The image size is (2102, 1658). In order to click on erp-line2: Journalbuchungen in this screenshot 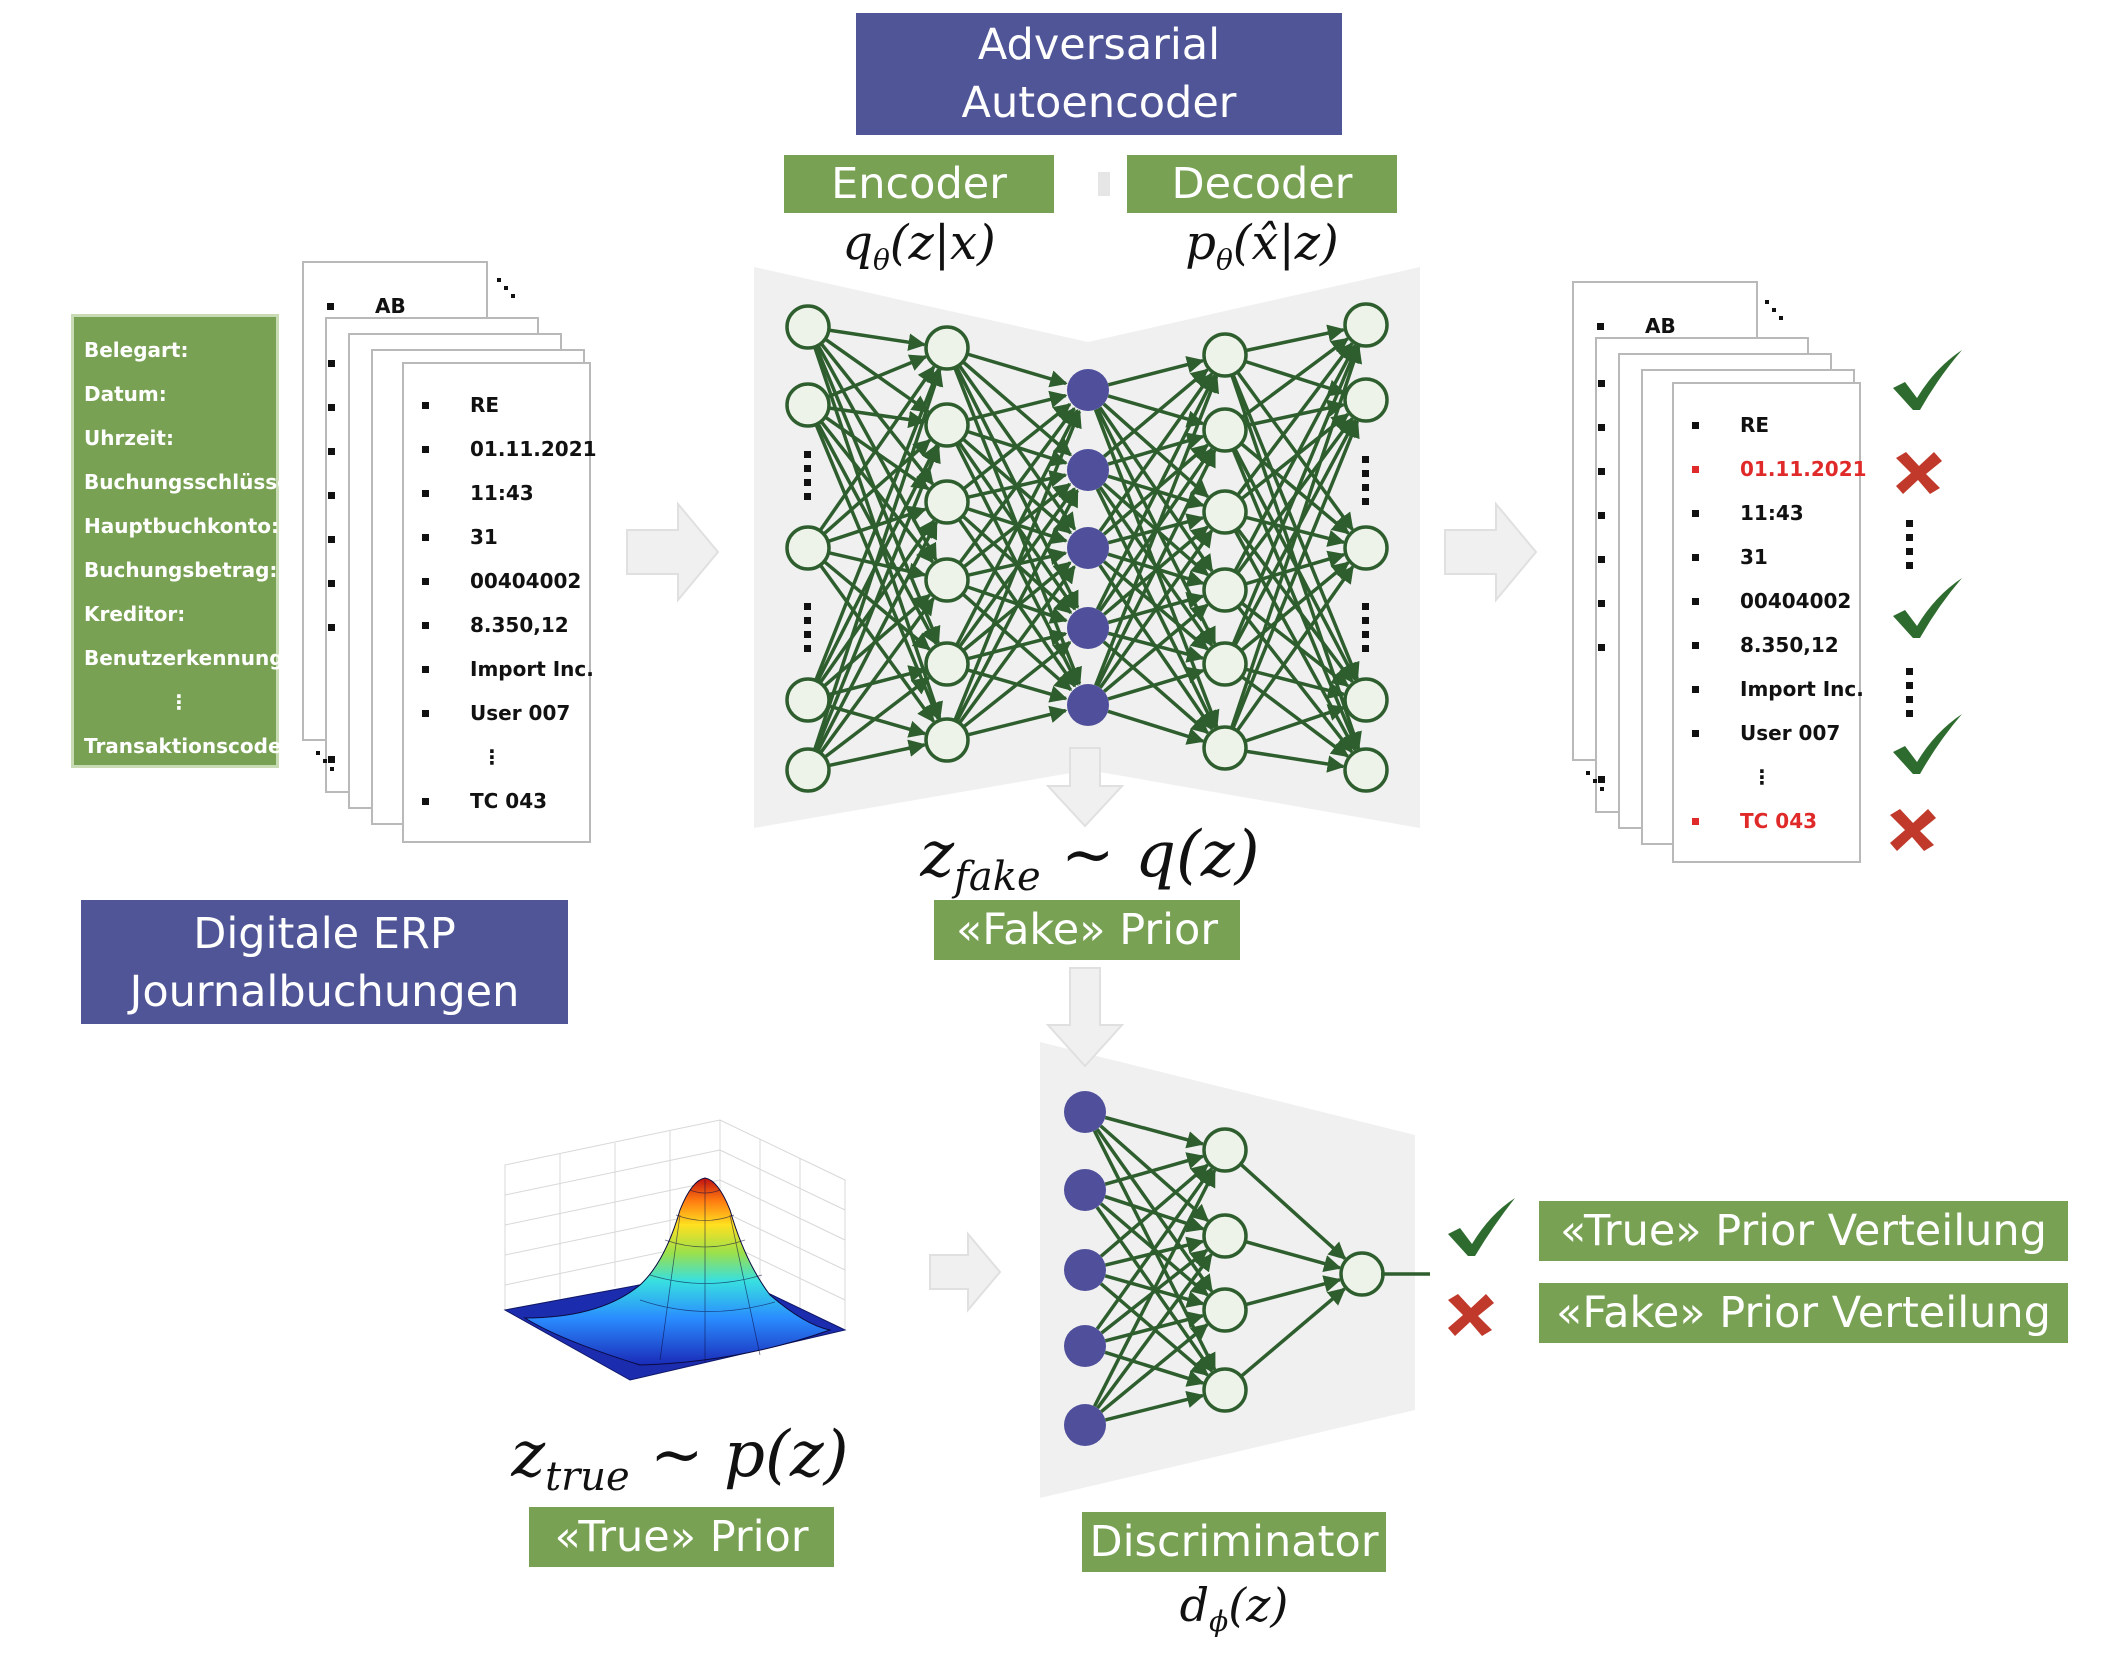, I will do `click(324, 992)`.